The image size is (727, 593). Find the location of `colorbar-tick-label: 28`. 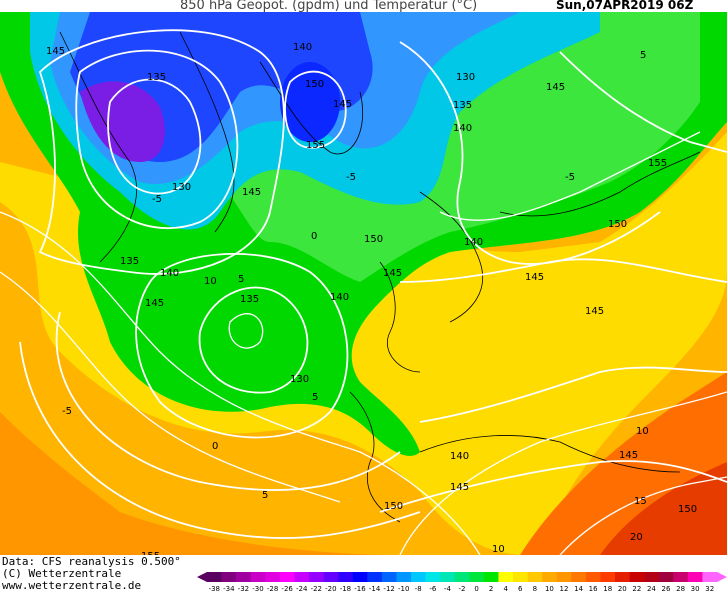

colorbar-tick-label: 28 is located at coordinates (680, 589).